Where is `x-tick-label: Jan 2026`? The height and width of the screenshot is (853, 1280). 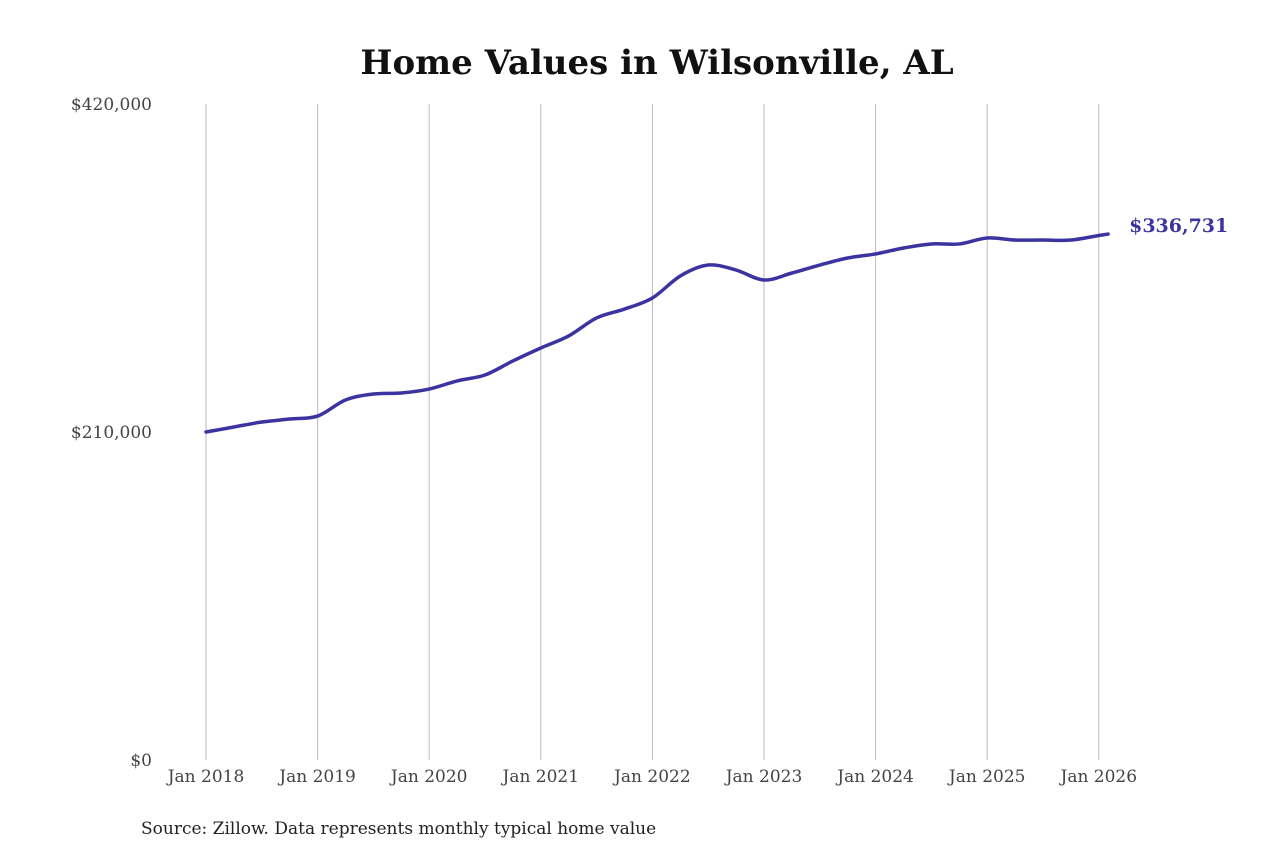
x-tick-label: Jan 2026 is located at coordinates (1098, 777).